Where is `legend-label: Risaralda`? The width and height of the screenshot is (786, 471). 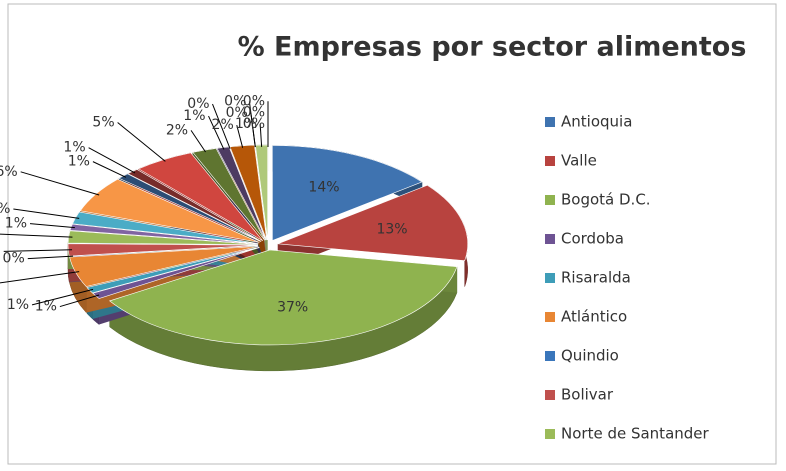 legend-label: Risaralda is located at coordinates (596, 278).